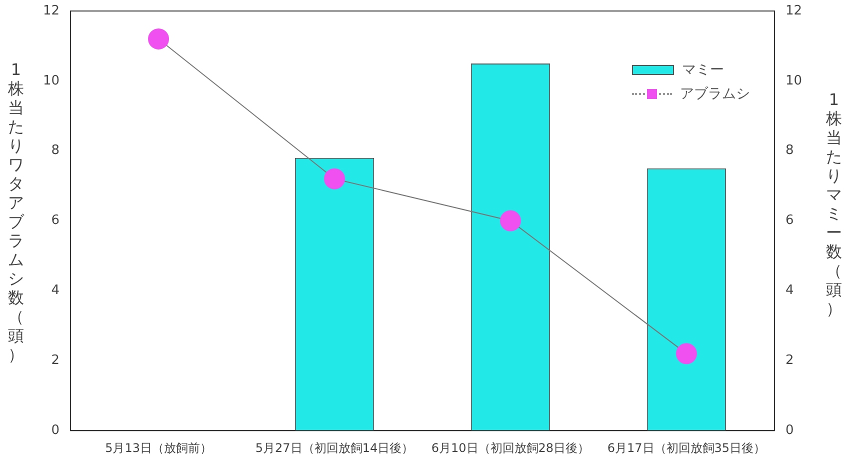 The width and height of the screenshot is (850, 459). What do you see at coordinates (793, 10) in the screenshot?
I see `y2-tick-label: 12` at bounding box center [793, 10].